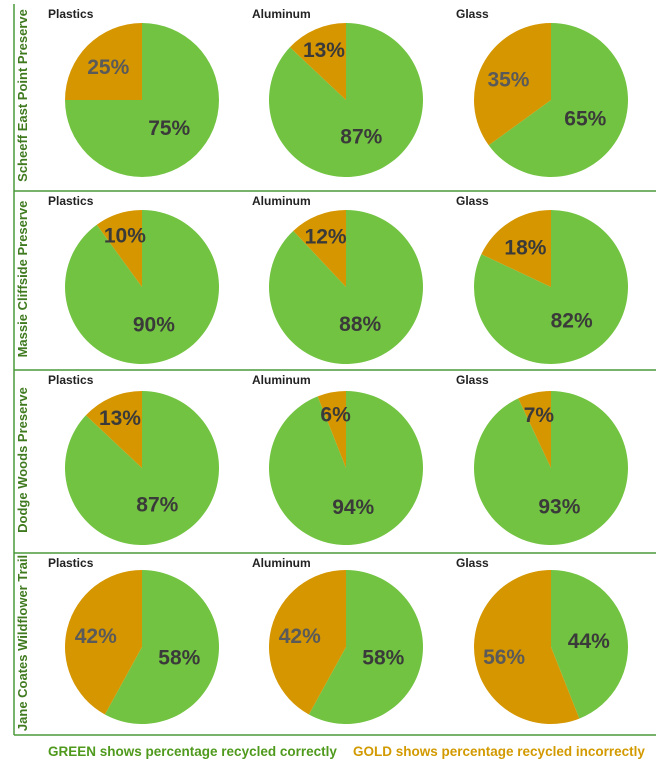 The image size is (662, 767). Describe the element at coordinates (539, 415) in the screenshot. I see `data-label-incorrect: 7%` at that location.